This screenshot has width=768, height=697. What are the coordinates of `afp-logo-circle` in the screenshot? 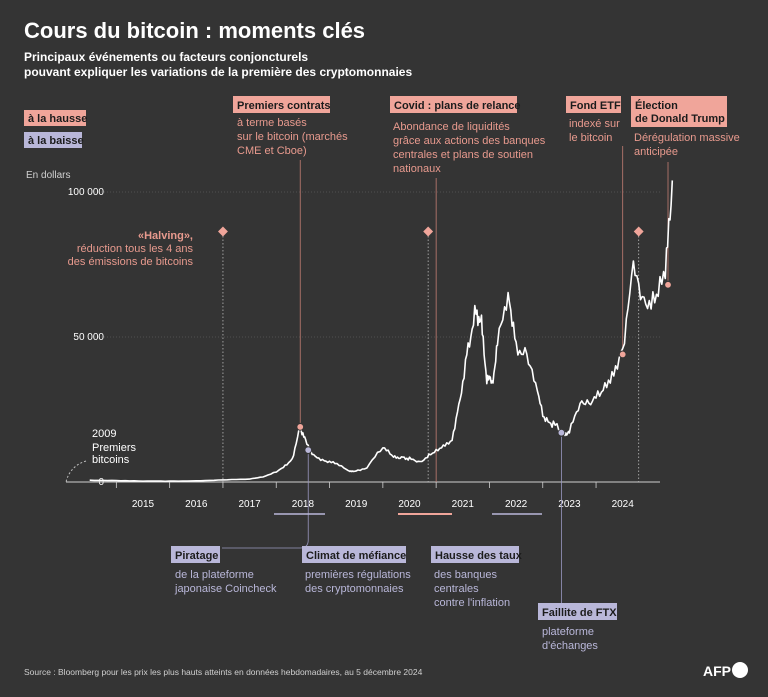 It's located at (740, 670).